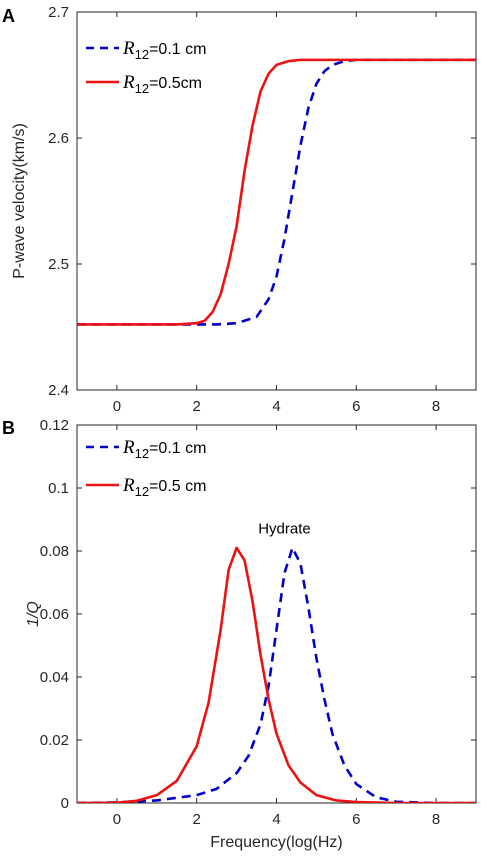 This screenshot has width=484, height=859. Describe the element at coordinates (276, 842) in the screenshot. I see `x-axis-label: Frequency(log(Hz)` at that location.